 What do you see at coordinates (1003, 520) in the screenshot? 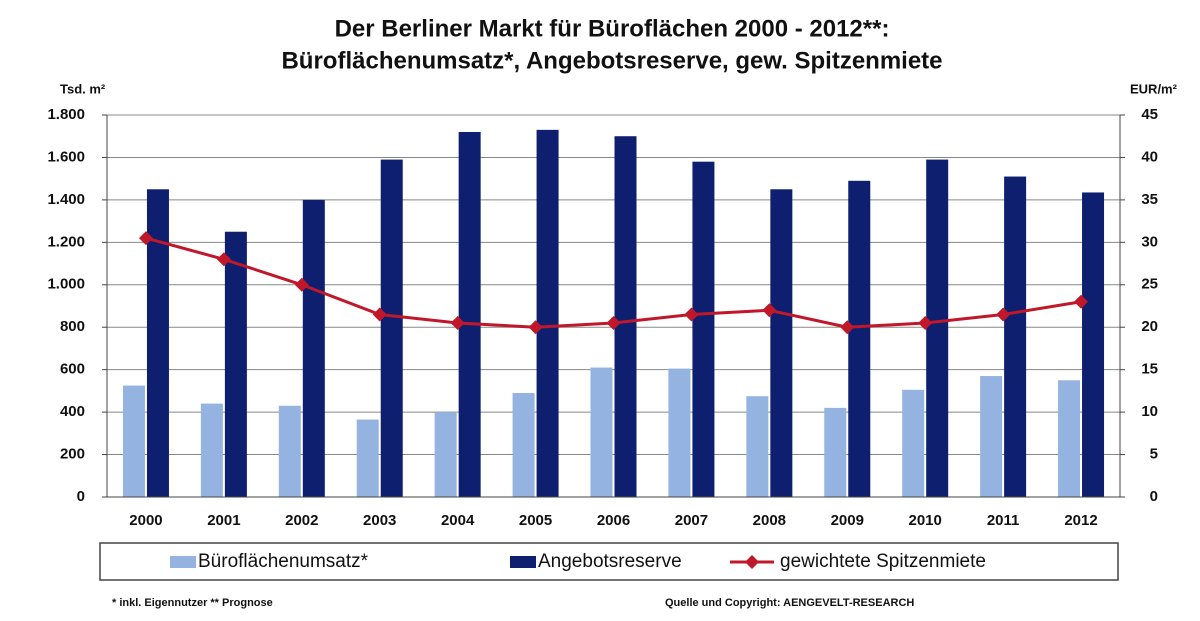
I see `x-tick-label: 2011` at bounding box center [1003, 520].